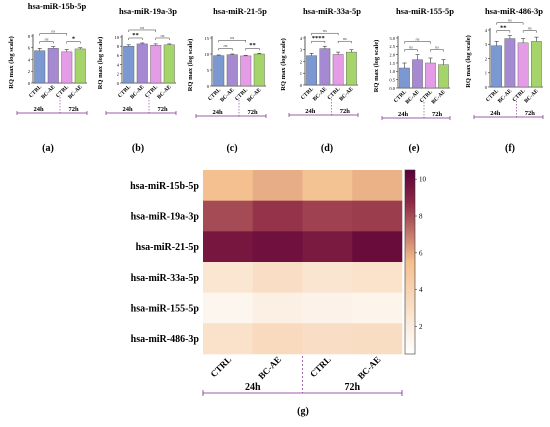  What do you see at coordinates (332, 11) in the screenshot?
I see `panel-title: hsa-miR-33a-5p` at bounding box center [332, 11].